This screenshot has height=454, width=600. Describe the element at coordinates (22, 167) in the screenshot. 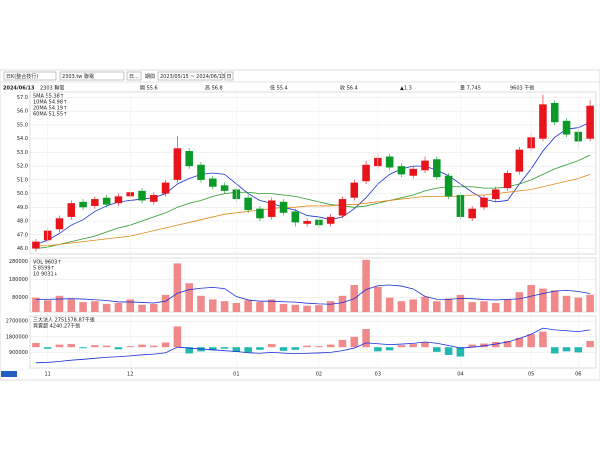

I see `y-tick-label: 52.0` at that location.